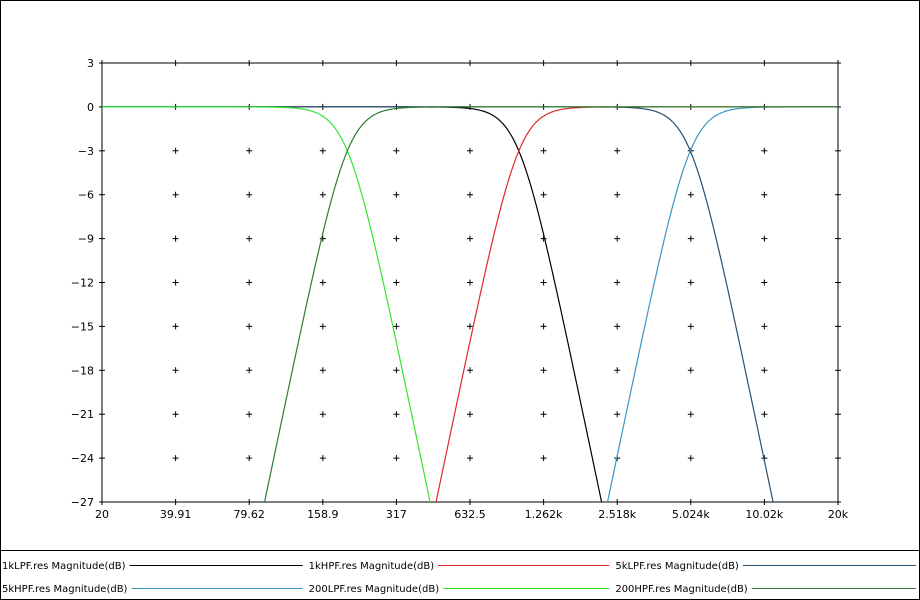  I want to click on x-tick-label: 2.518k, so click(617, 514).